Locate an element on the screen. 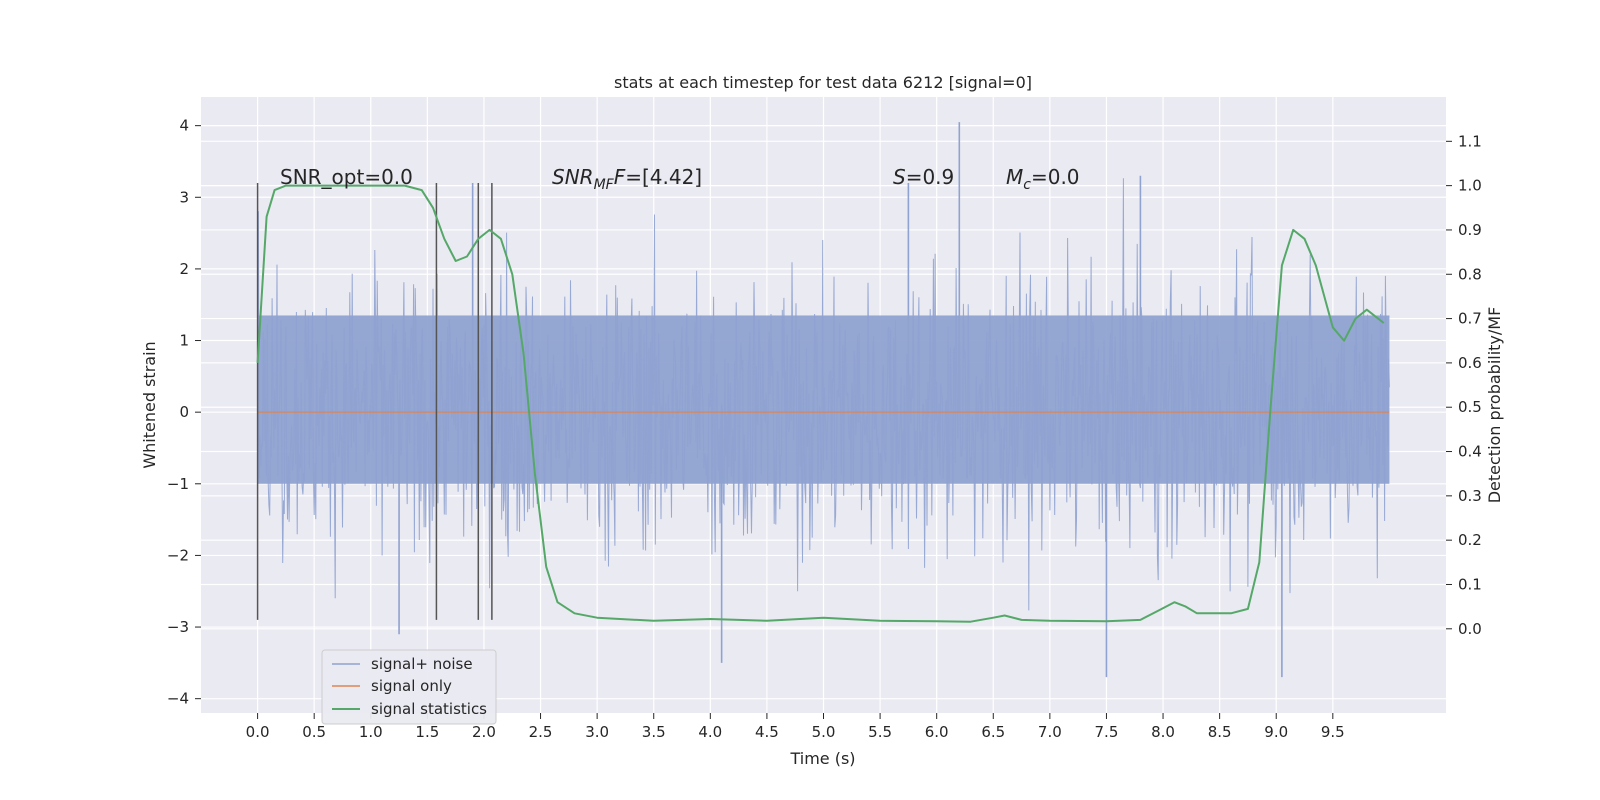 The width and height of the screenshot is (1600, 800). y2-tick-label: 0.9 is located at coordinates (1470, 230).